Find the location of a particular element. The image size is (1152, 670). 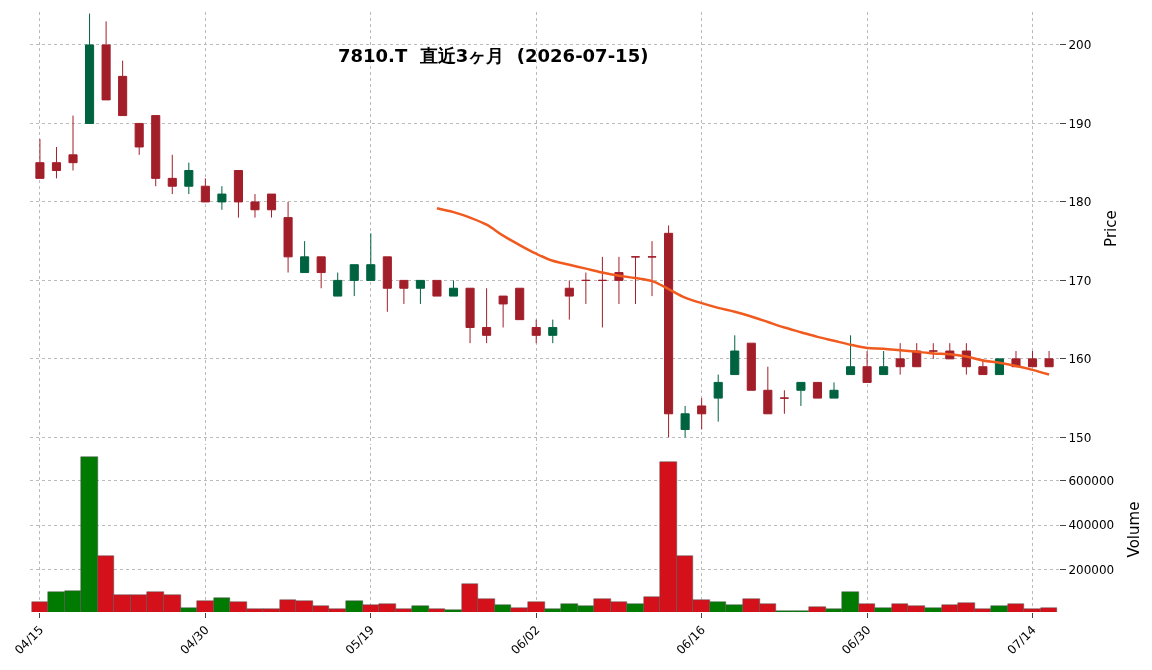

y-axis-title: Volume is located at coordinates (1134, 529).